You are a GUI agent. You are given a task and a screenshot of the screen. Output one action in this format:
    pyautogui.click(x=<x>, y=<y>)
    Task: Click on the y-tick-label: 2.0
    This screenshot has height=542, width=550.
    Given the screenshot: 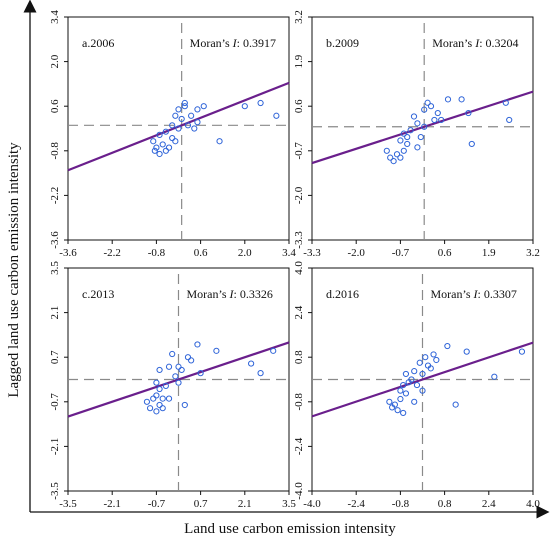 What is the action you would take?
    pyautogui.click(x=55, y=61)
    